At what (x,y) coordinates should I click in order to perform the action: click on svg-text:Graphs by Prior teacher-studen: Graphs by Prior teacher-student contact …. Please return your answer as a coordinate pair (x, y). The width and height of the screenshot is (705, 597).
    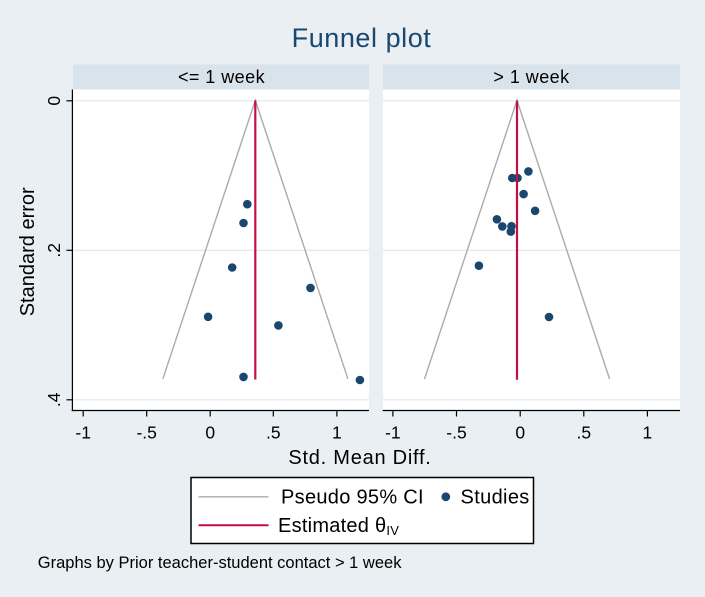
    Looking at the image, I should click on (220, 563).